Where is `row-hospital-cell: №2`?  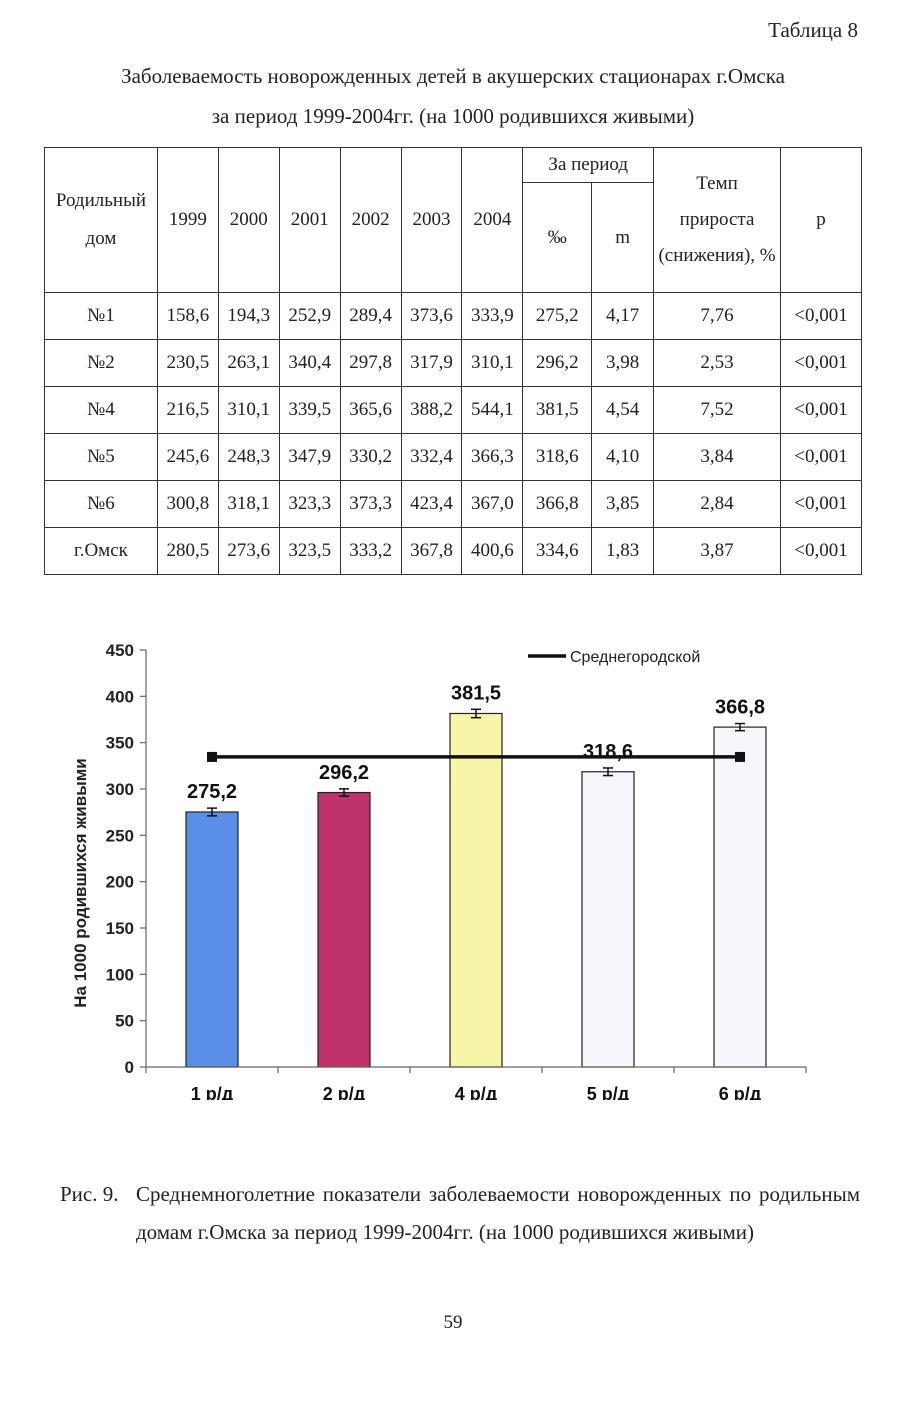 row-hospital-cell: №2 is located at coordinates (101, 363).